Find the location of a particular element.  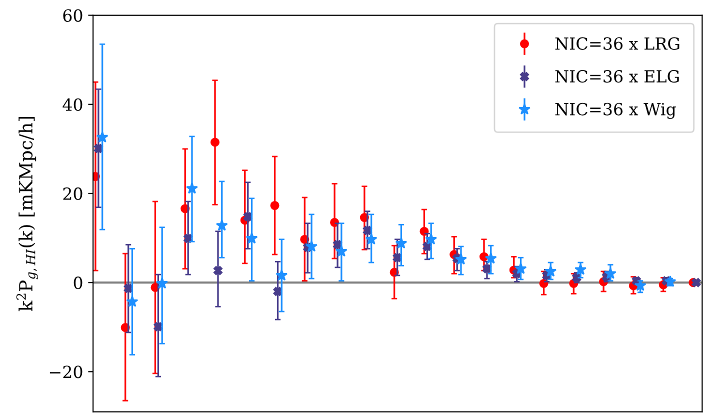

legend-label: NIC=36 x Wig is located at coordinates (615, 110).